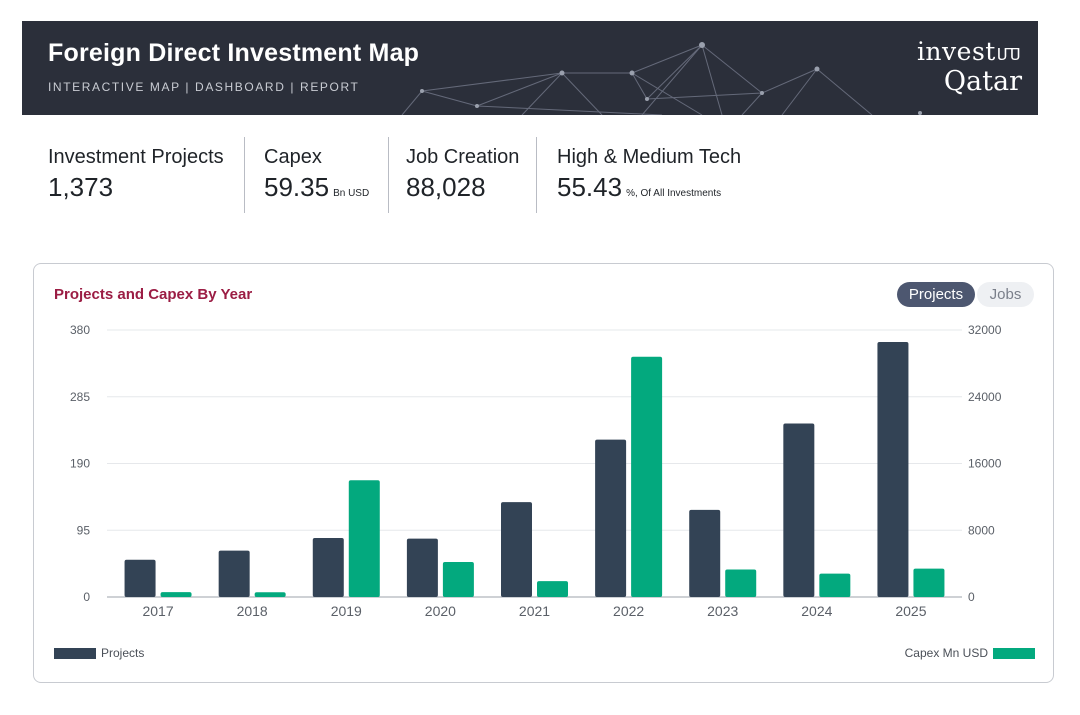 Image resolution: width=1080 pixels, height=715 pixels. Describe the element at coordinates (446, 187) in the screenshot. I see `kpi-number: 88,028` at that location.